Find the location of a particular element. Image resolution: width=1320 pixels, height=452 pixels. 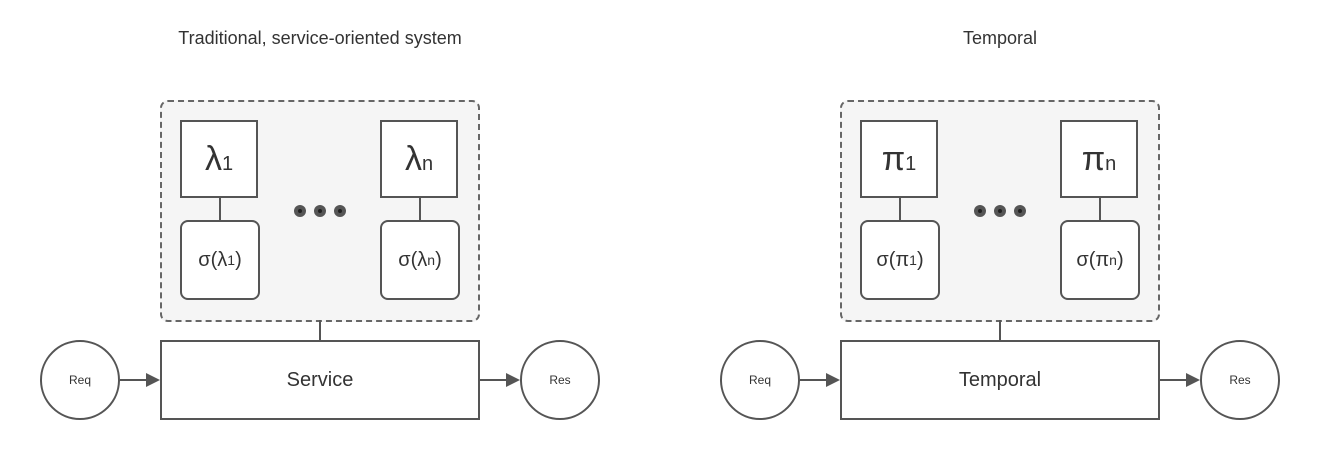

function-last-box: λn is located at coordinates (419, 159).